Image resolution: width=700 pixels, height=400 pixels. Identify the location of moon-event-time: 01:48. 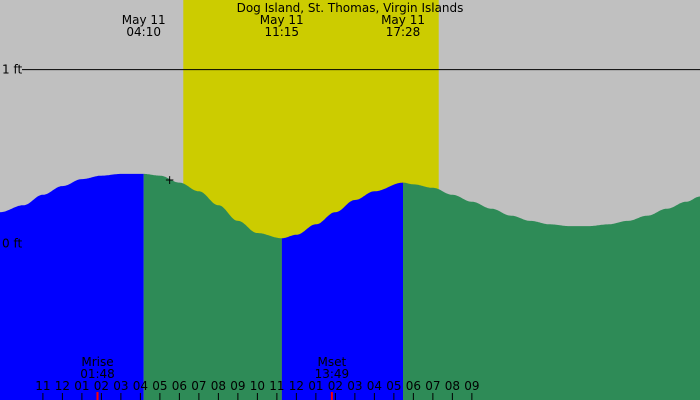
(97, 374).